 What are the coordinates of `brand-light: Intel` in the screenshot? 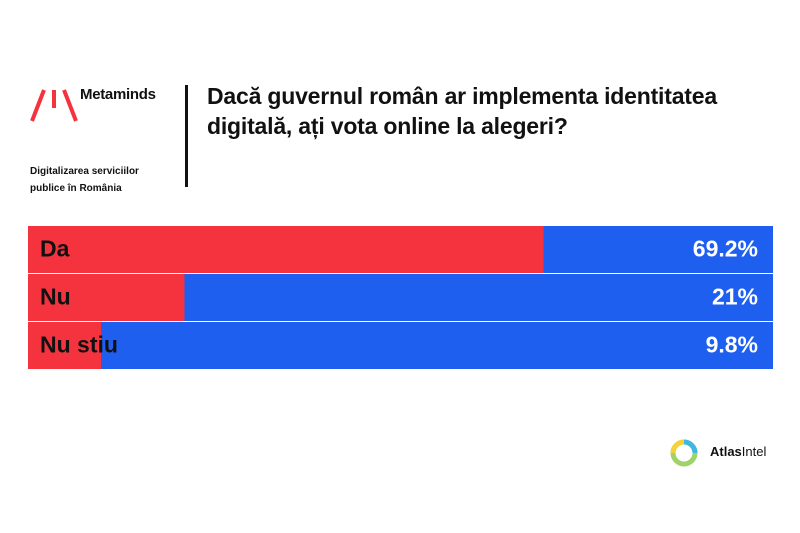 It's located at (754, 451).